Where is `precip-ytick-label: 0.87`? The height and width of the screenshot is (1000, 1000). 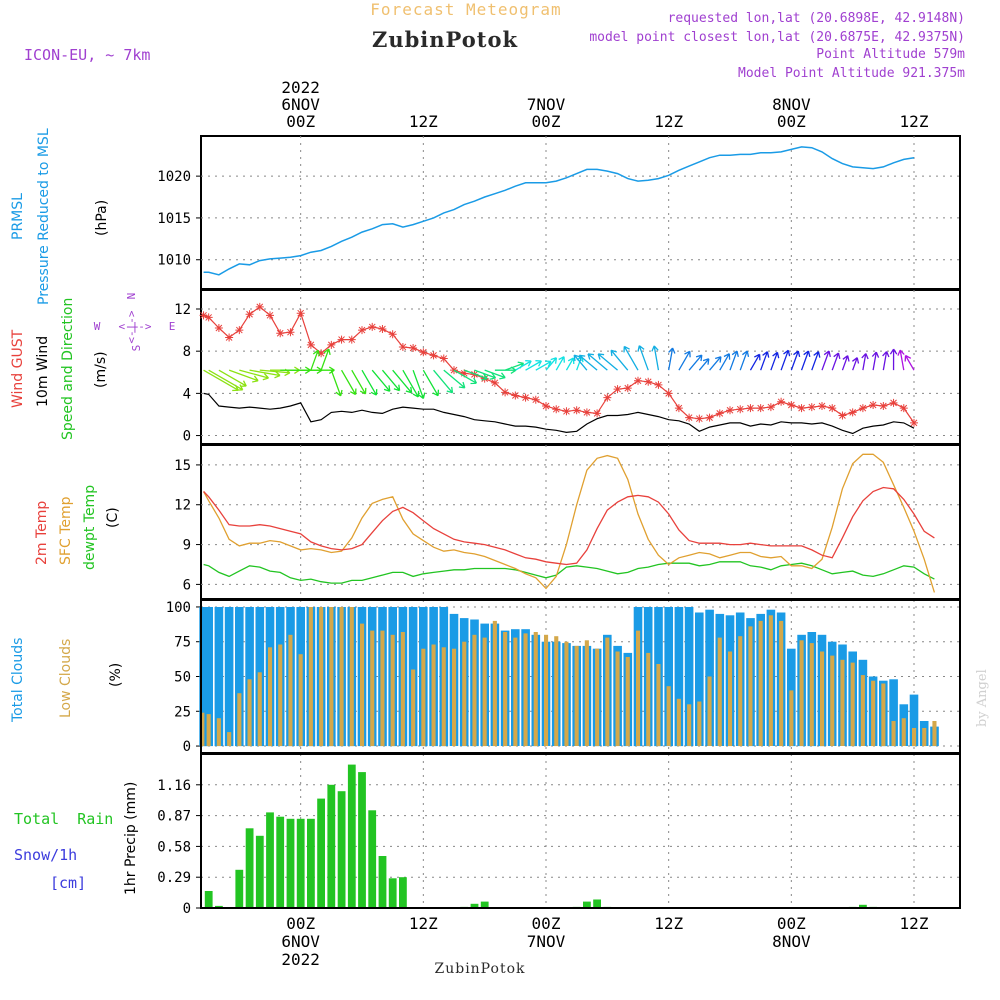
precip-ytick-label: 0.87 is located at coordinates (174, 817).